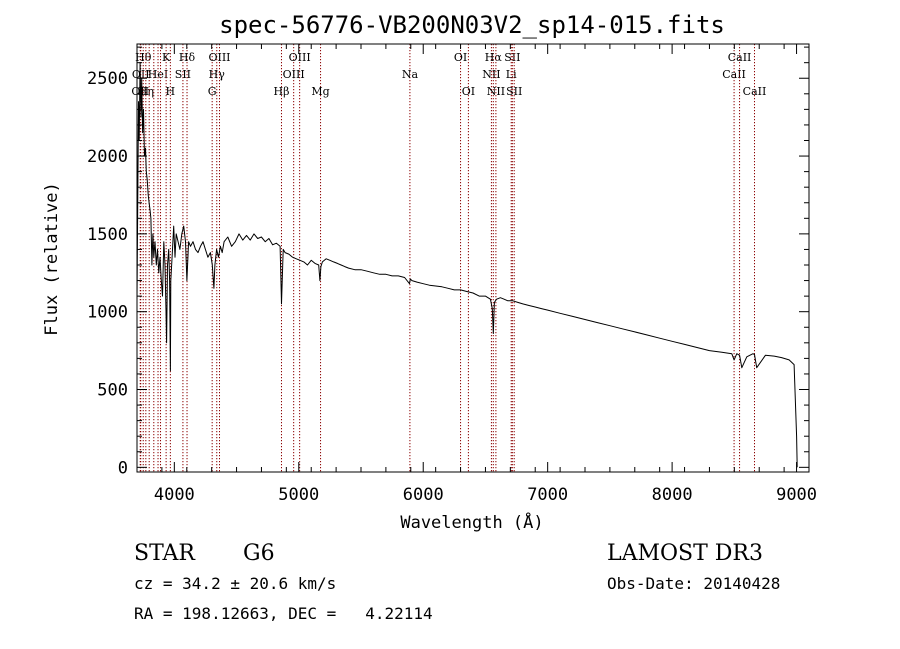  I want to click on x-tick-label: 5000, so click(298, 495).